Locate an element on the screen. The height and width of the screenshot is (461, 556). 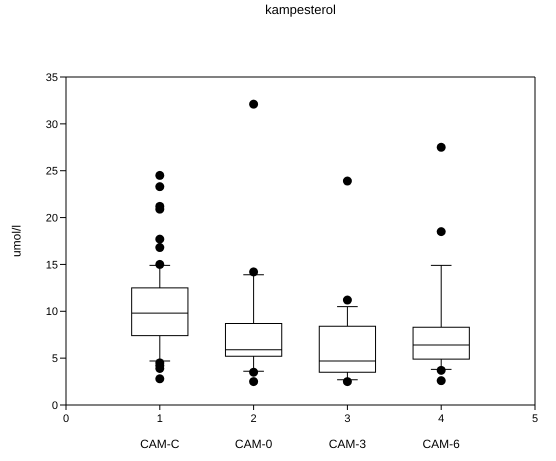
text: CAM-3 is located at coordinates (347, 444).